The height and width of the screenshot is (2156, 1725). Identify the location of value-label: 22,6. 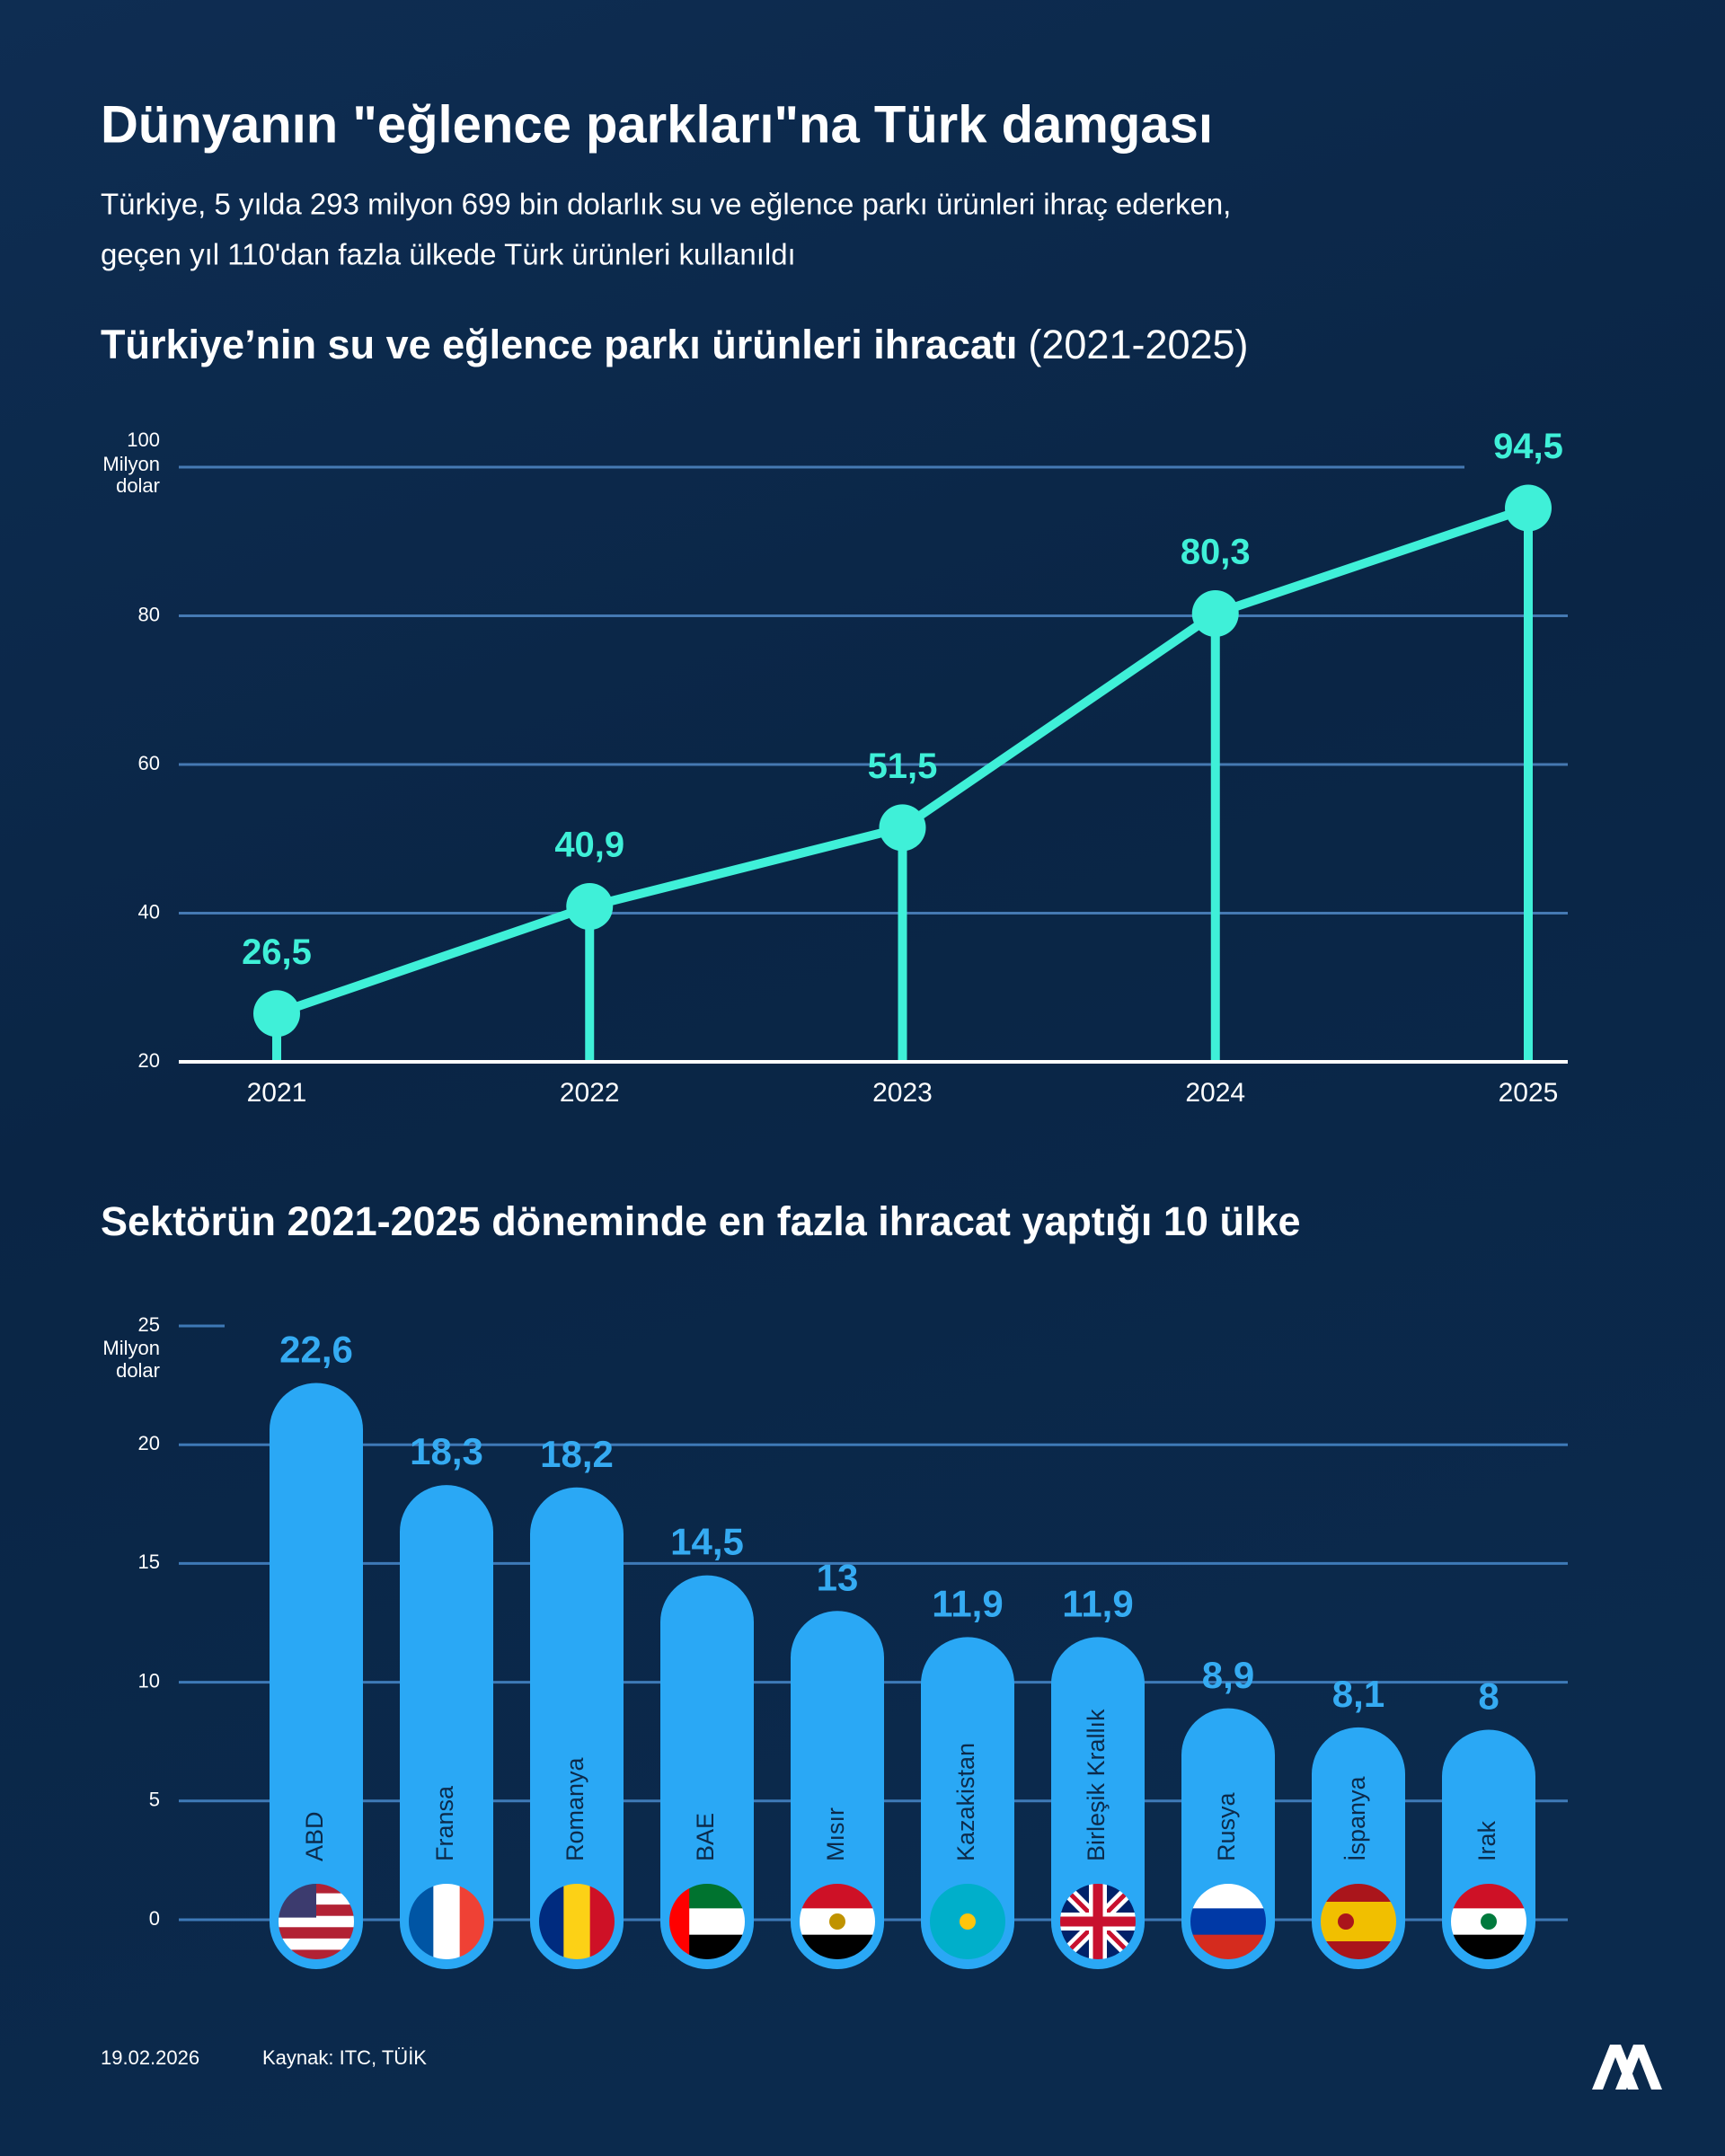
(316, 1350).